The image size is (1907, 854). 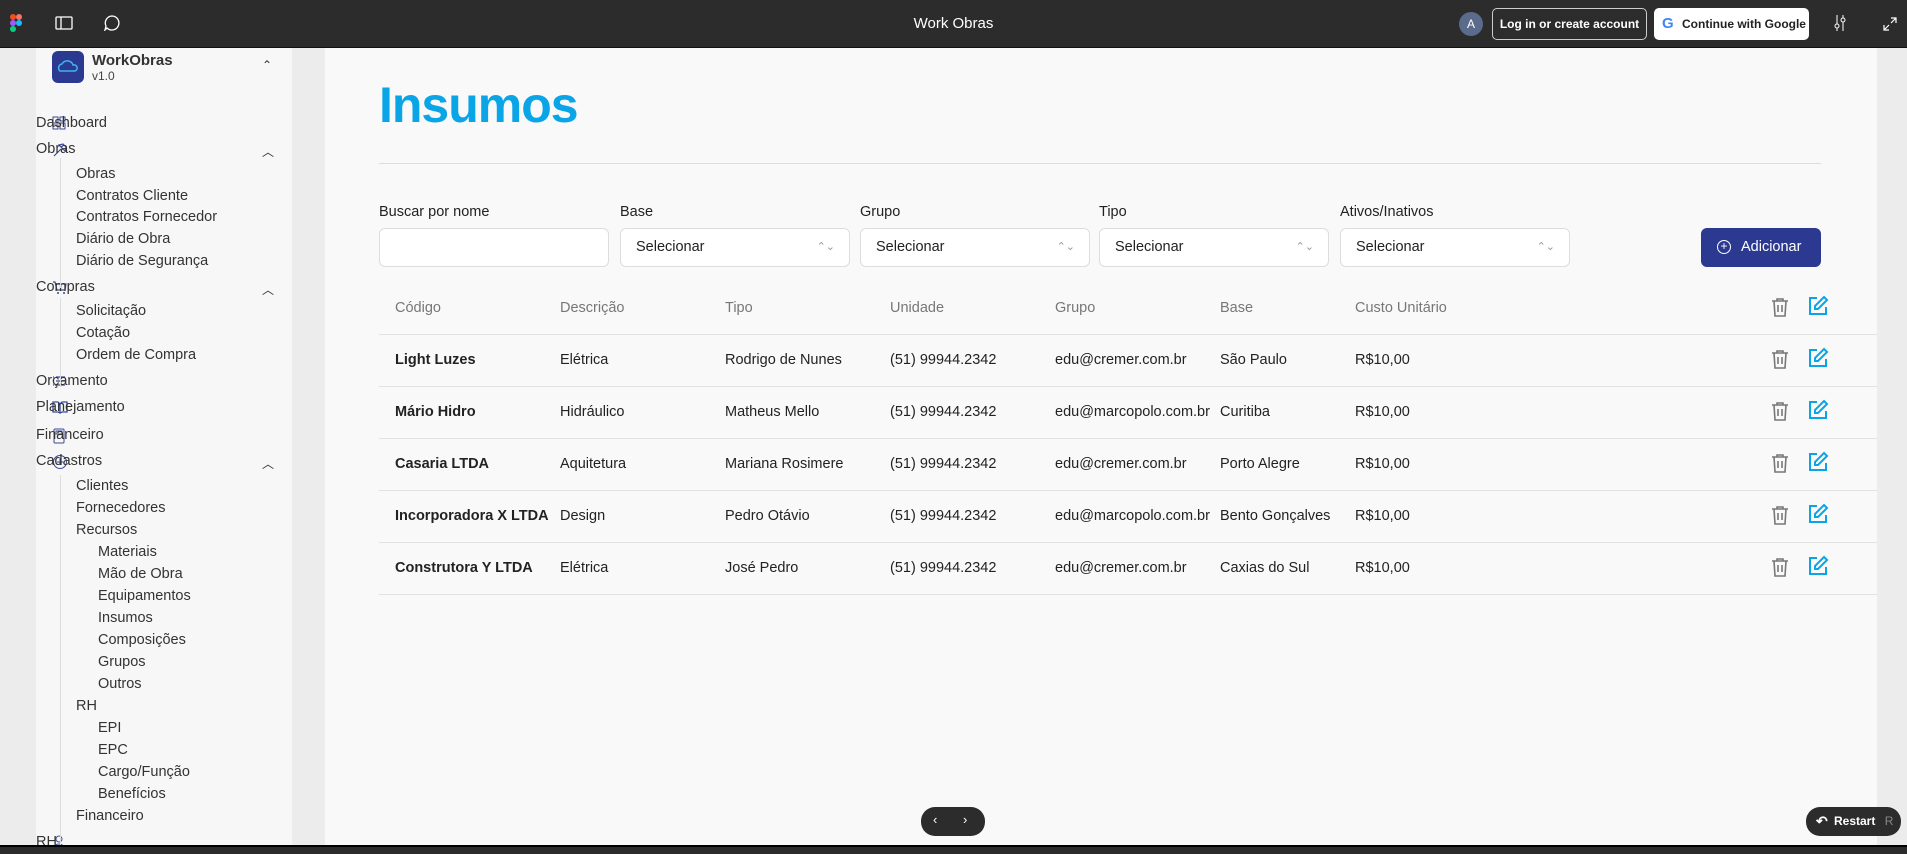 I want to click on sidebar-item-epi: EPI, so click(x=110, y=728).